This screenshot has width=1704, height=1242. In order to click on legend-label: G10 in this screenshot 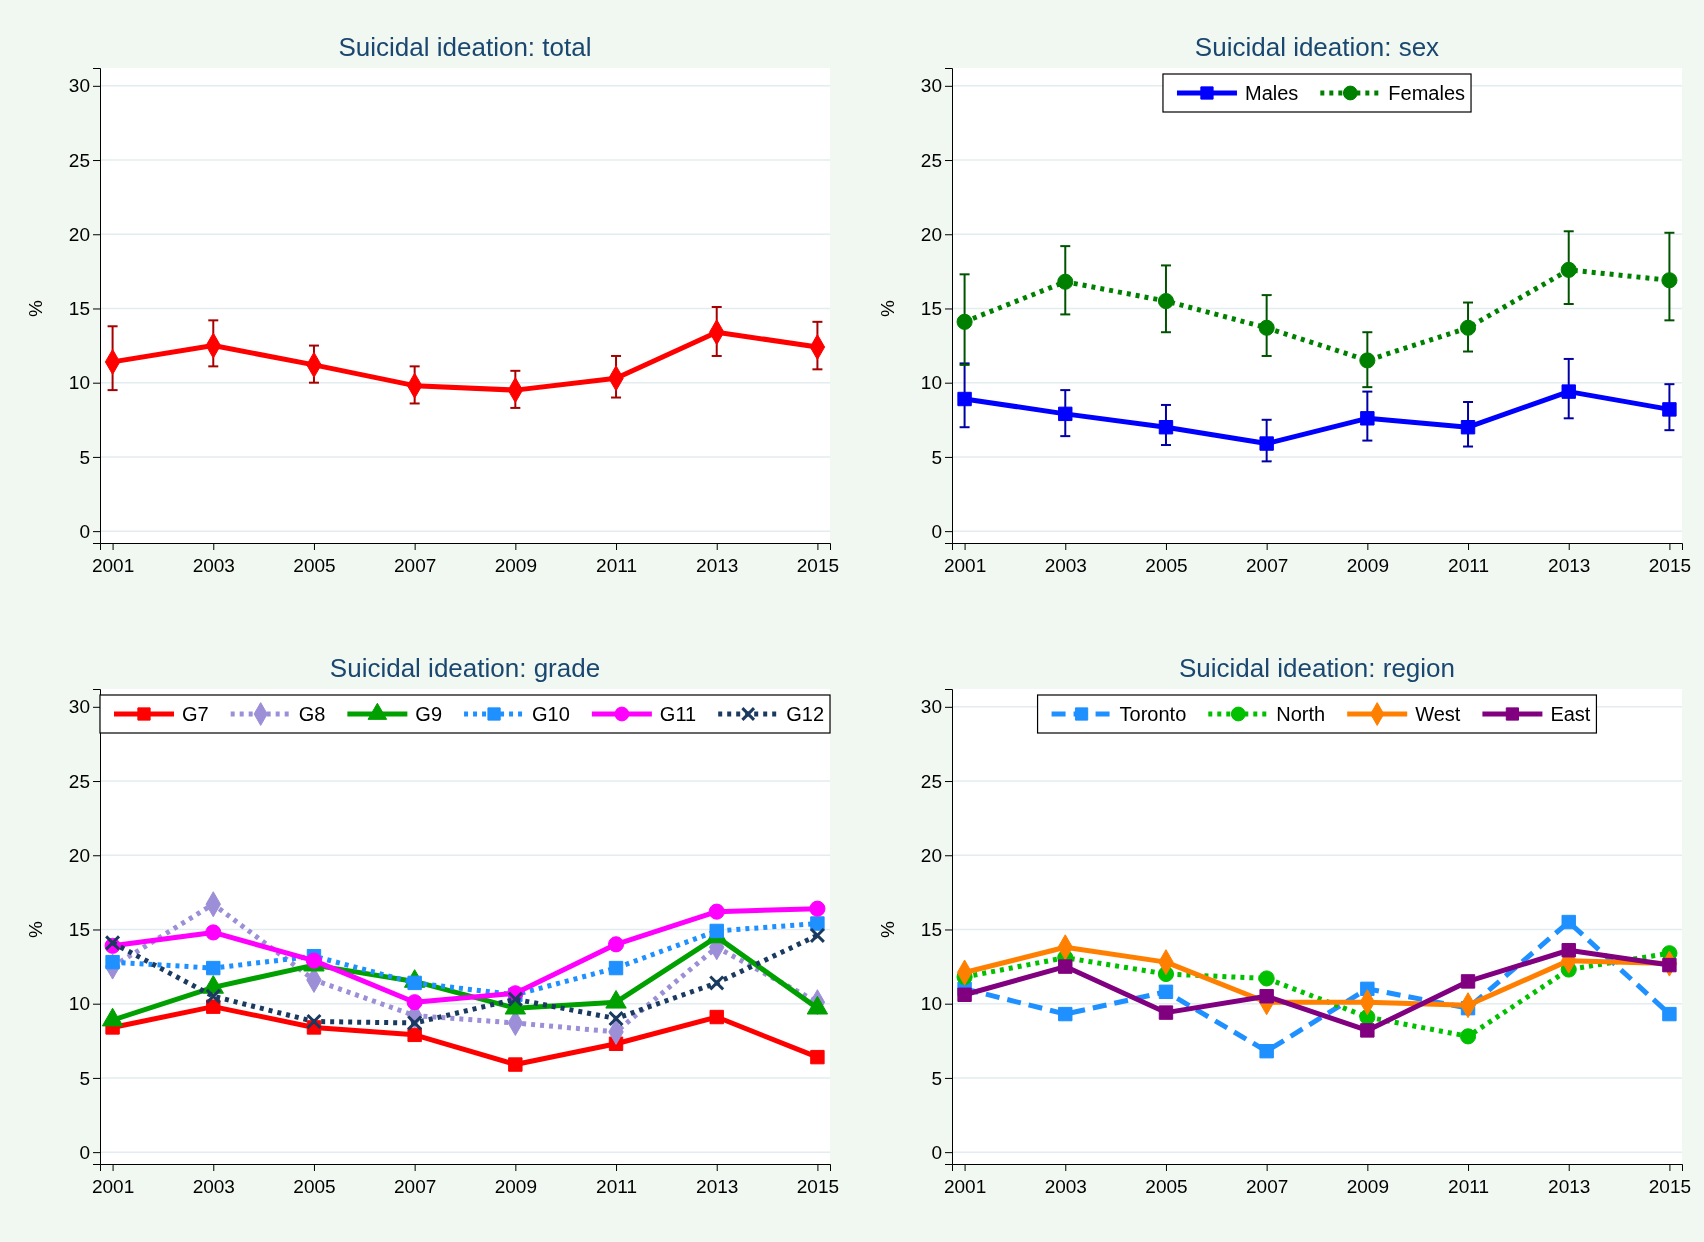, I will do `click(551, 714)`.